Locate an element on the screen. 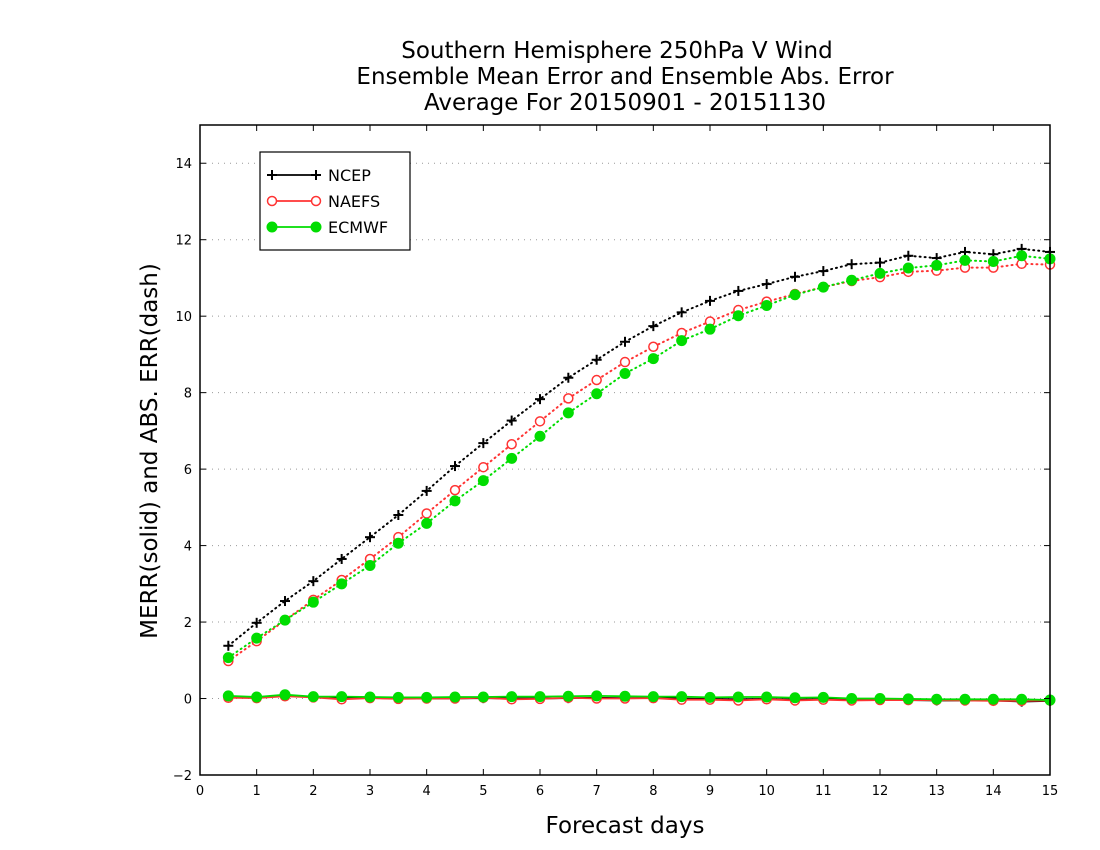 The height and width of the screenshot is (850, 1100). x-tick-label: 8 is located at coordinates (653, 791).